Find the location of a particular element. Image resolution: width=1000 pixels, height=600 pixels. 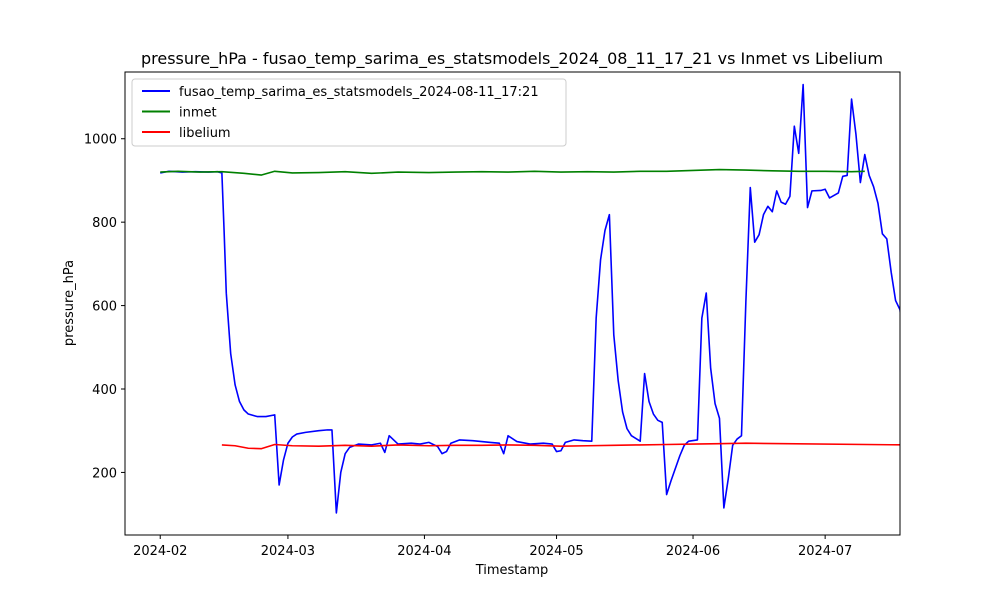

y-axis: 200 400 600 800 1000 is located at coordinates (104, 307).